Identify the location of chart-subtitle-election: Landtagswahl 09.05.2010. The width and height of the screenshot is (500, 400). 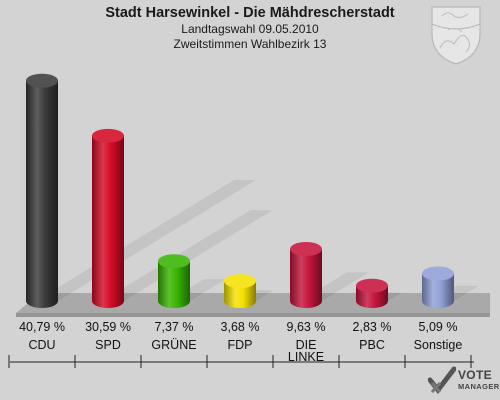
(250, 29).